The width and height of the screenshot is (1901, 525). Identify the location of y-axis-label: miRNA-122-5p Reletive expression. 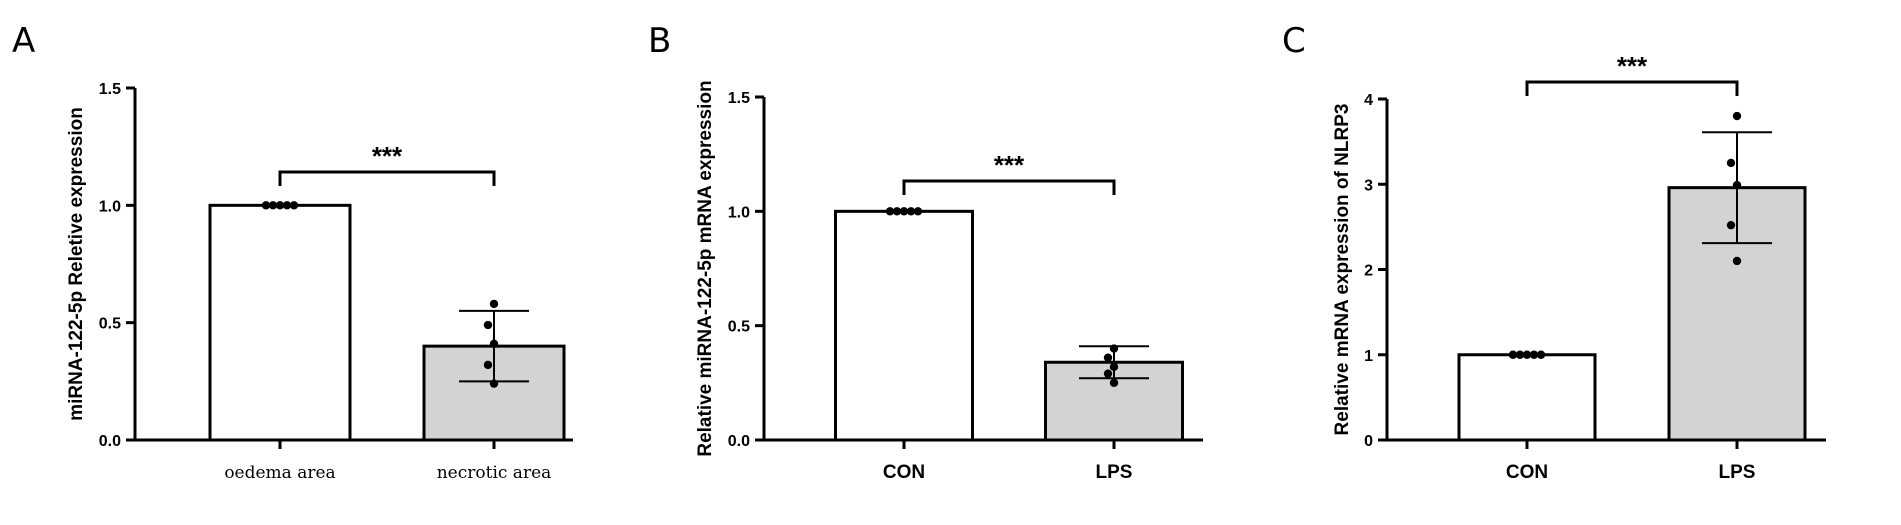
(76, 264).